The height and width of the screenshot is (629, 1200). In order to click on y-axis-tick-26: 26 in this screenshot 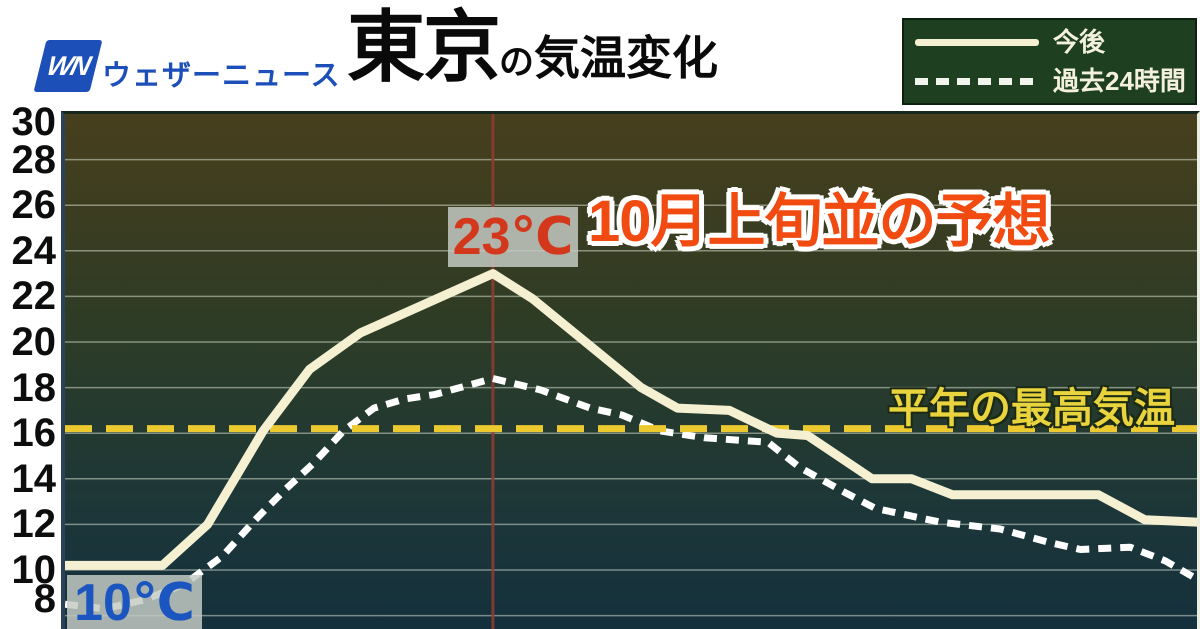, I will do `click(34, 205)`.